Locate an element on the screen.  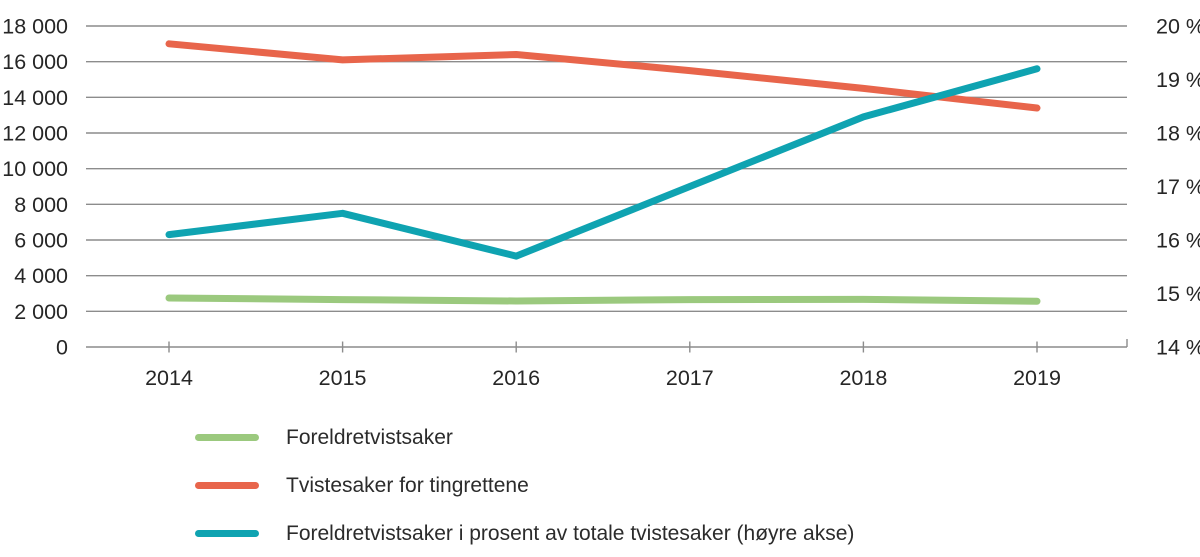
x-axis-tick-label: 2015 is located at coordinates (343, 378).